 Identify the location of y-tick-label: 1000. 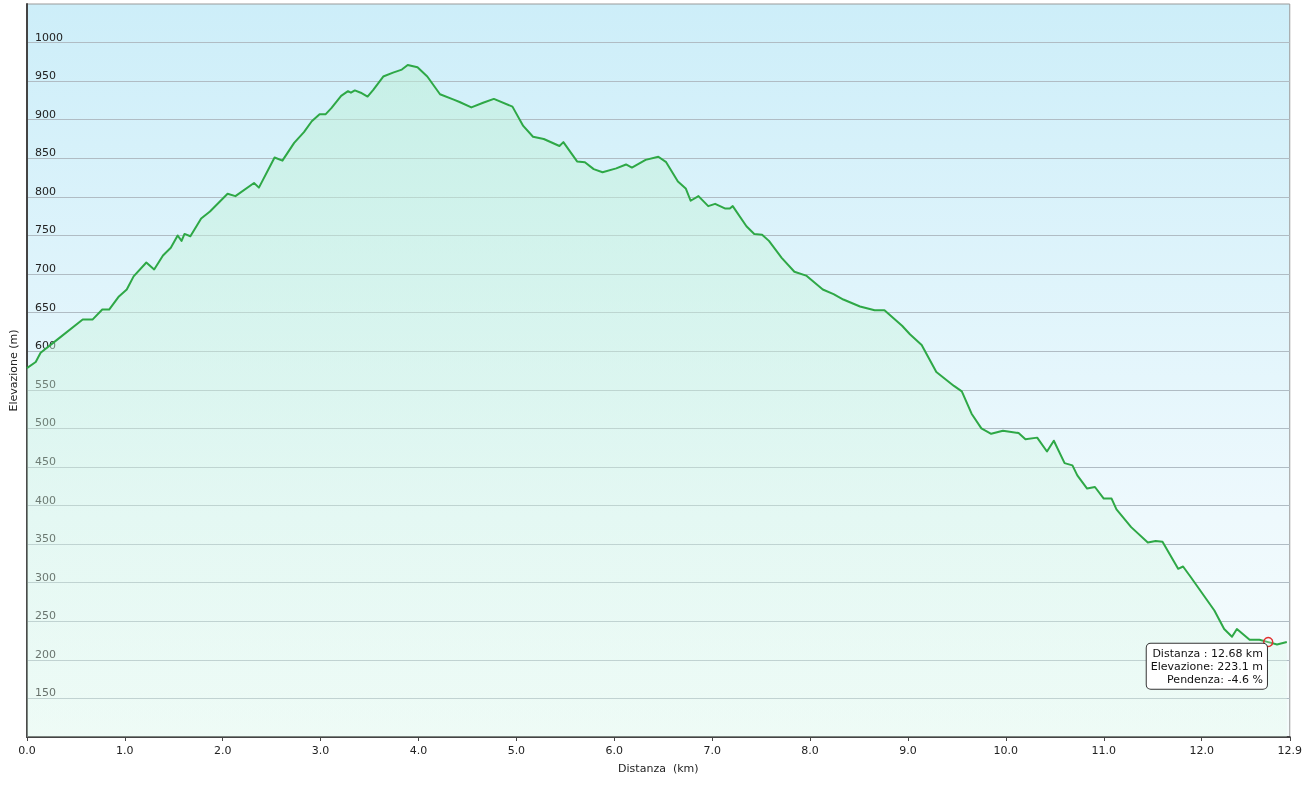
(48, 37).